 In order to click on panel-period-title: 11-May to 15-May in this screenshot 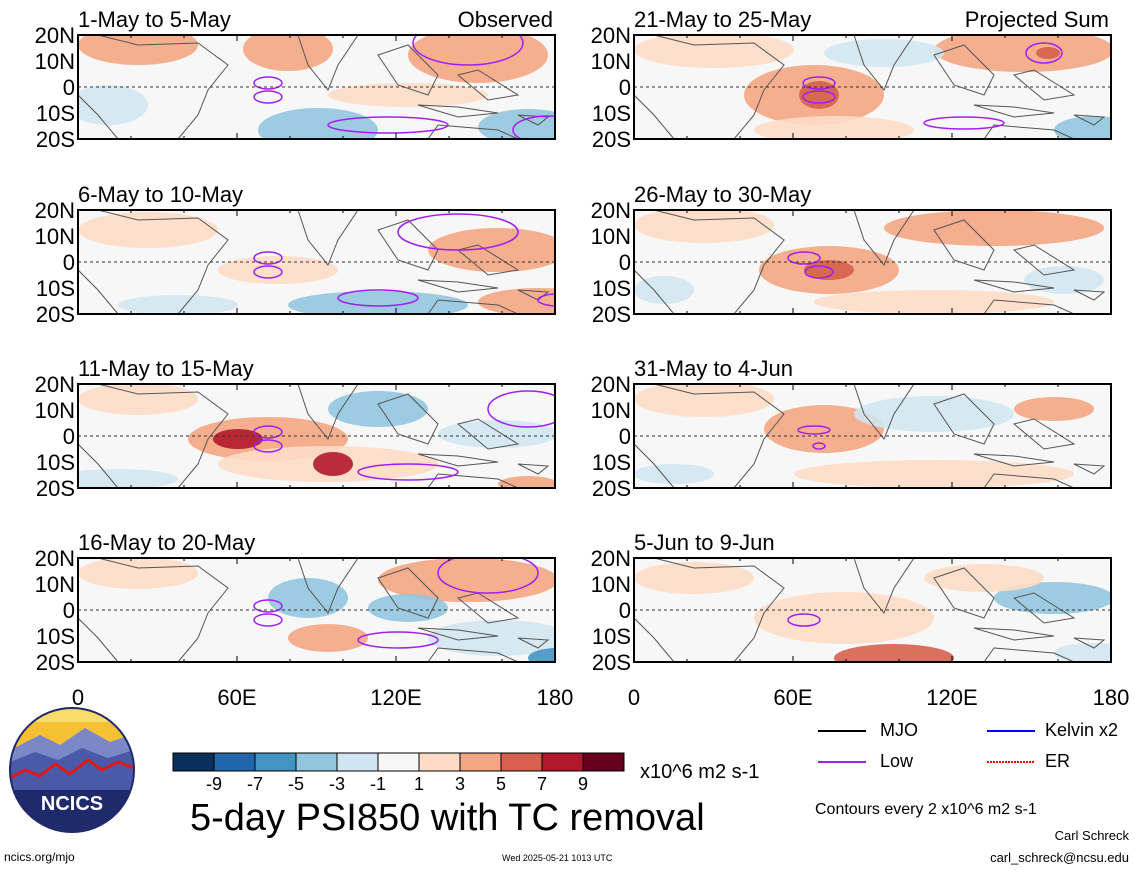, I will do `click(166, 368)`.